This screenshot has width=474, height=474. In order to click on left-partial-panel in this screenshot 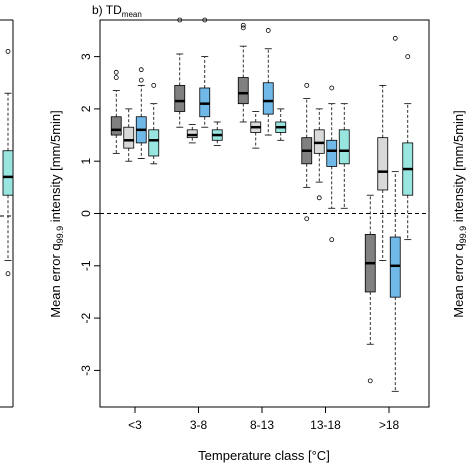, I will do `click(7, 213)`.